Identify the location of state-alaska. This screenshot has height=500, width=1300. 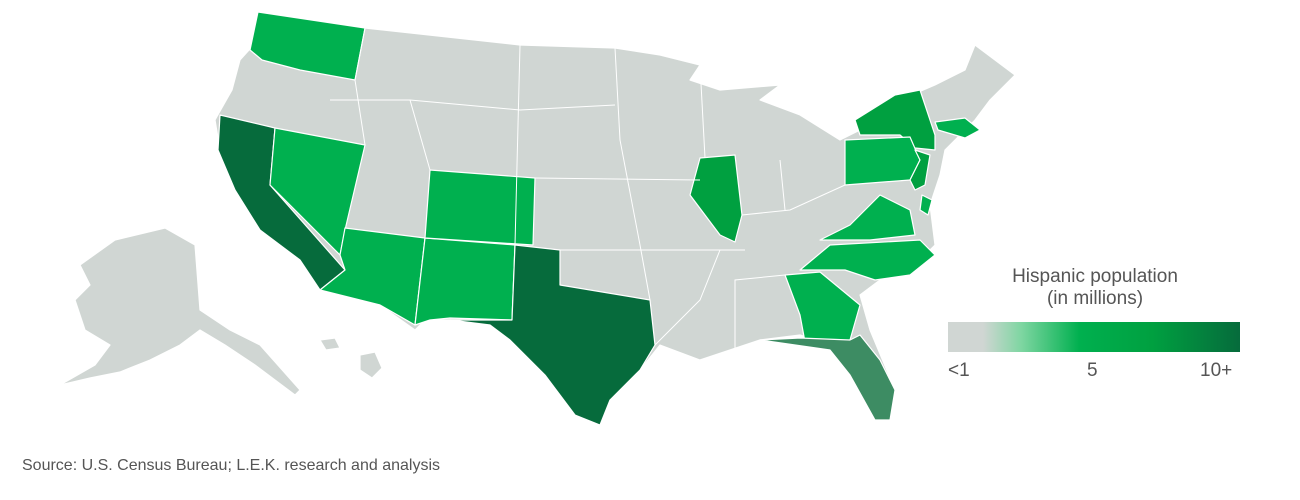
(180, 311).